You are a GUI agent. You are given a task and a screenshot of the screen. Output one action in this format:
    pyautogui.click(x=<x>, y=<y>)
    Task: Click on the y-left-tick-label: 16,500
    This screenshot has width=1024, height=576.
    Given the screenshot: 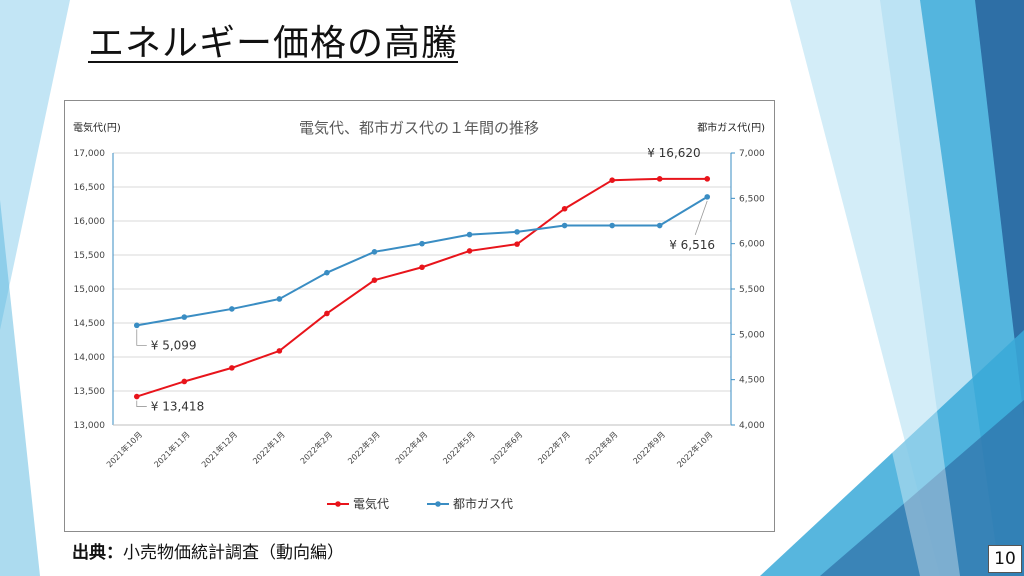 What is the action you would take?
    pyautogui.click(x=90, y=188)
    